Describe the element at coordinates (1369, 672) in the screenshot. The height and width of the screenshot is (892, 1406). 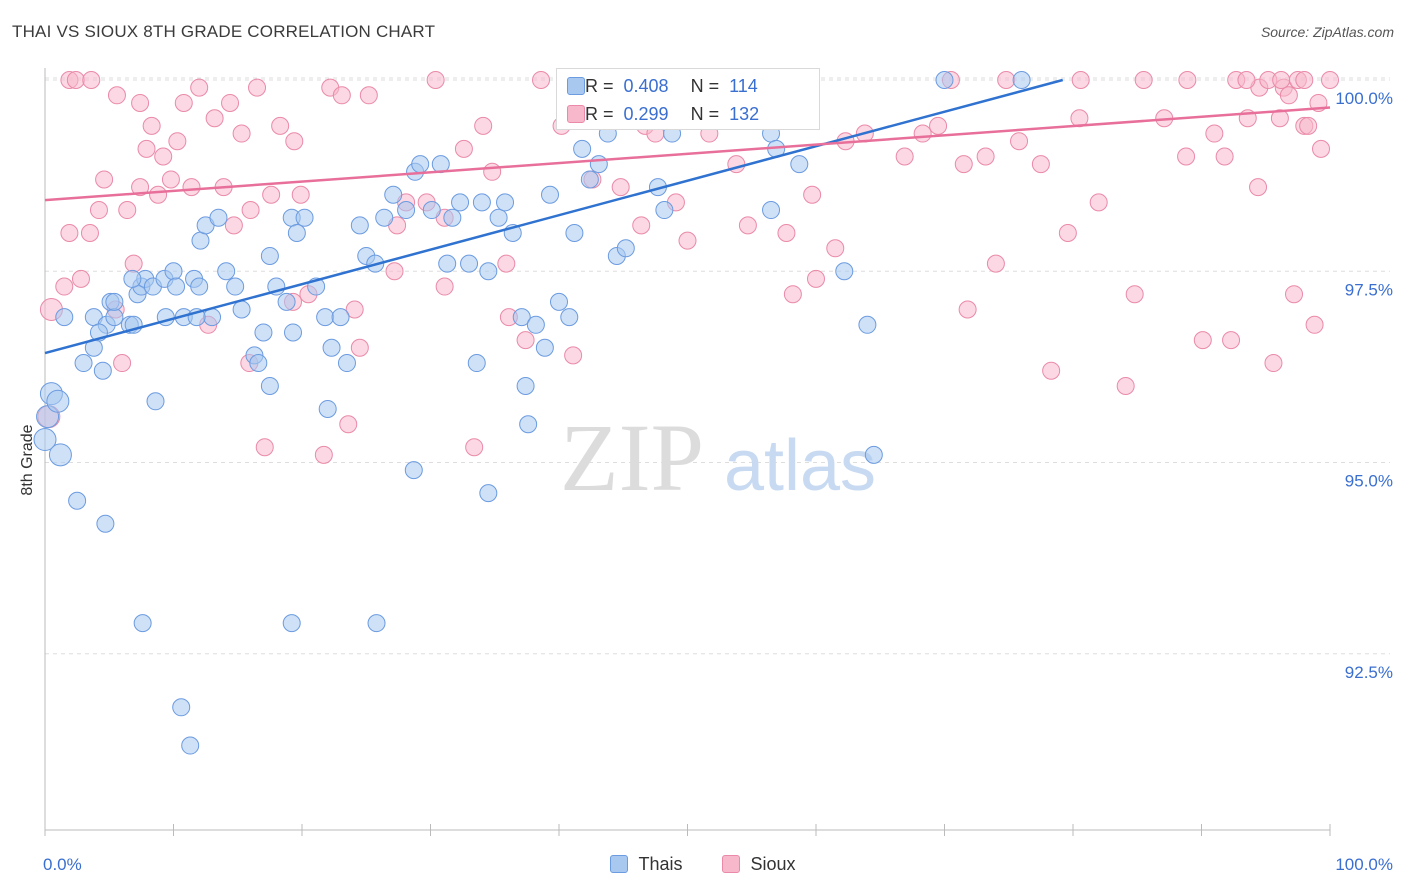
I see `y-tick-label: 92.5%` at that location.